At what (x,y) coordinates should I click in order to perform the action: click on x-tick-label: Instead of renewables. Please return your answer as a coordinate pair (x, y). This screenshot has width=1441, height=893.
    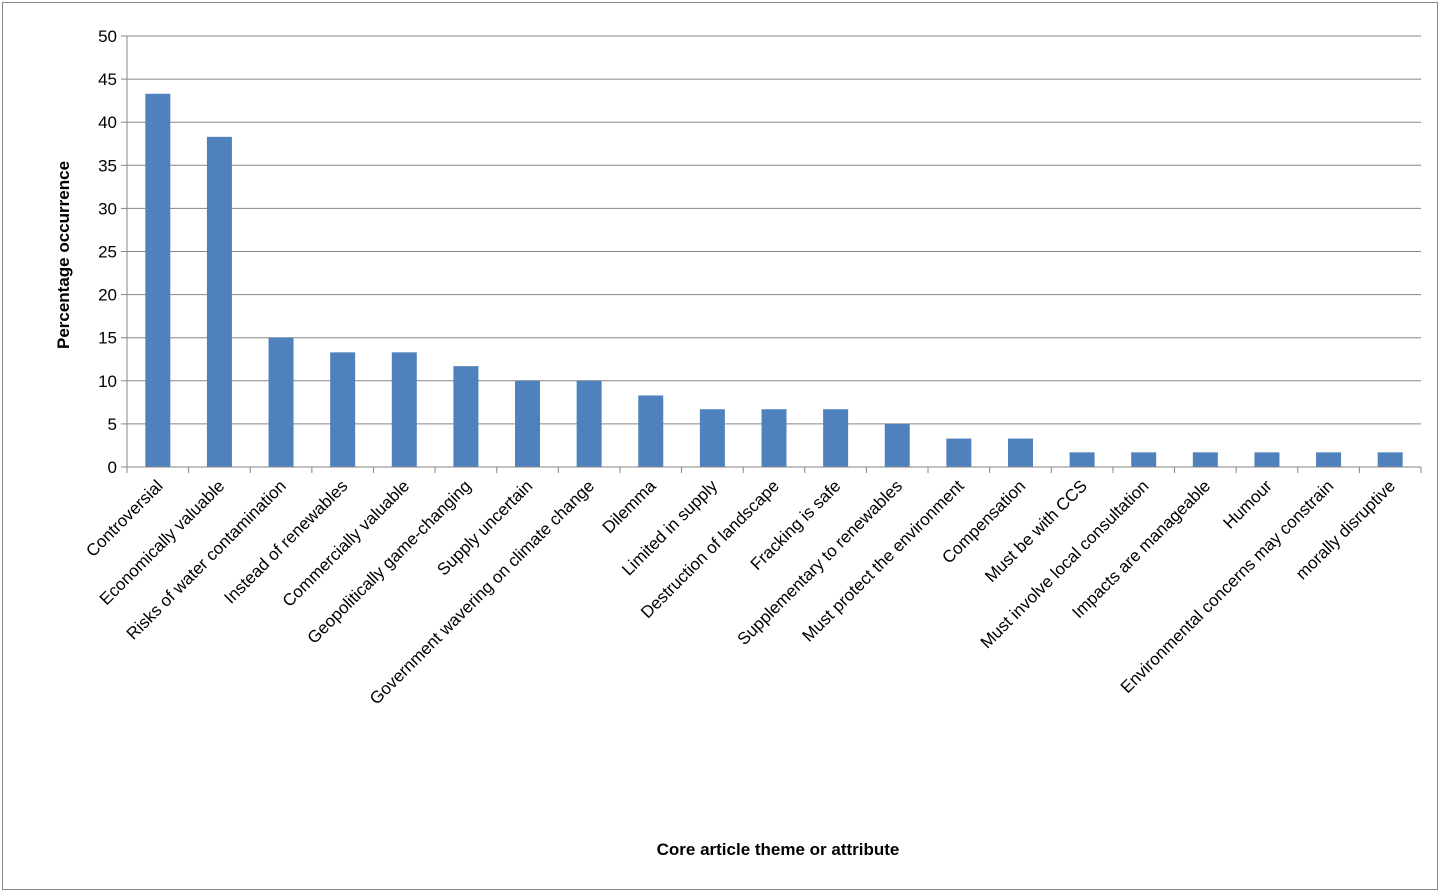
    Looking at the image, I should click on (285, 541).